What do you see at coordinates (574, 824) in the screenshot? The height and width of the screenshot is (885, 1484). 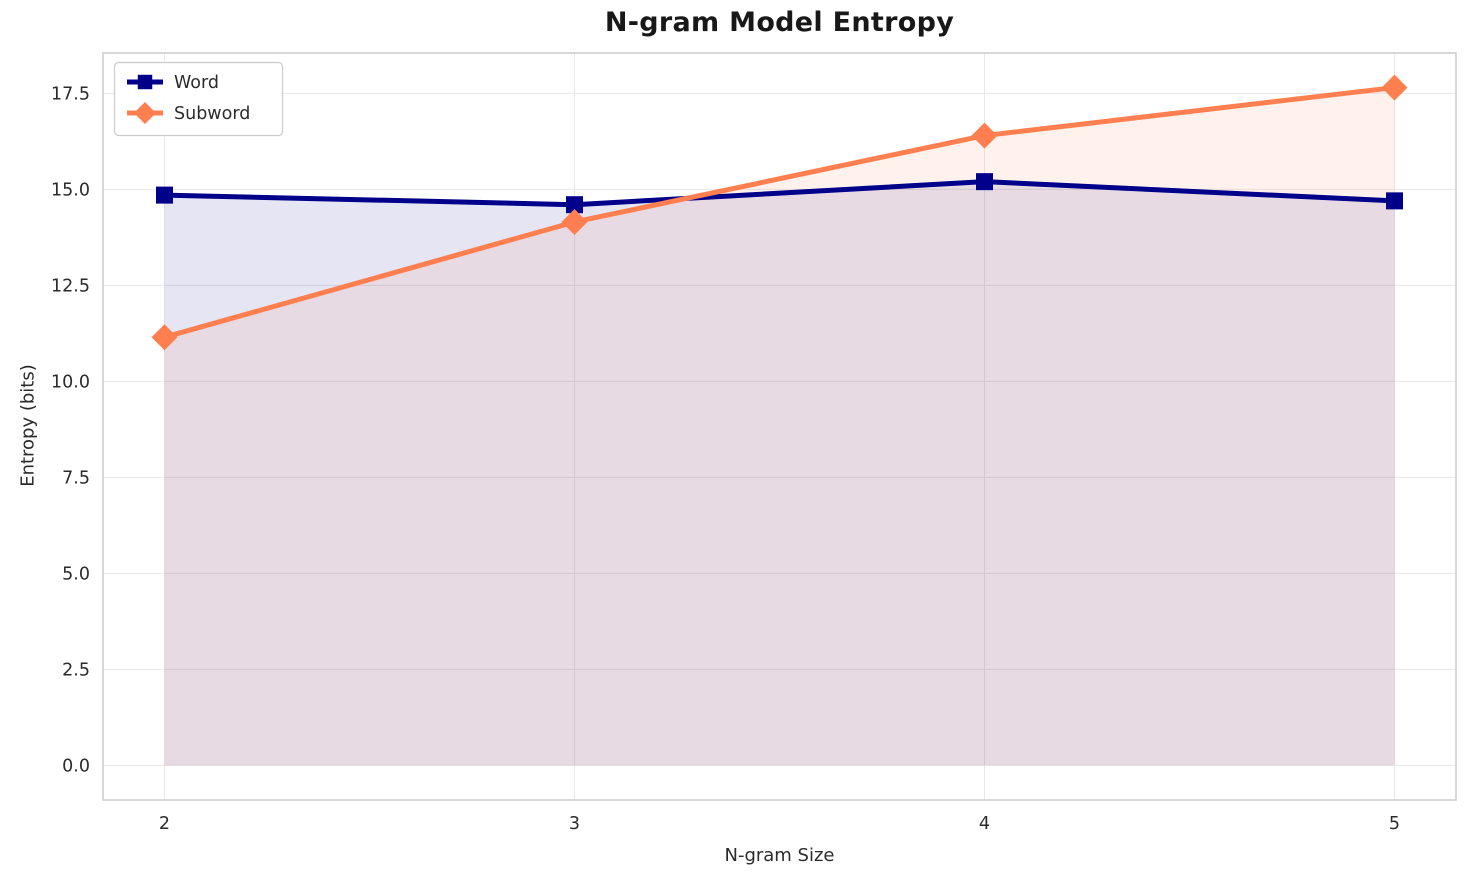 I see `x-tick-label: 3` at bounding box center [574, 824].